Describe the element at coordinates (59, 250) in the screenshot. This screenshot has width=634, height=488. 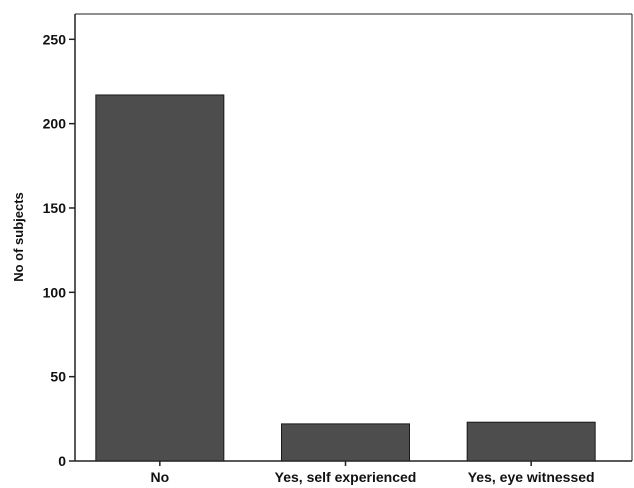
I see `y-axis-ticks: 0 50 100 150 200 250` at that location.